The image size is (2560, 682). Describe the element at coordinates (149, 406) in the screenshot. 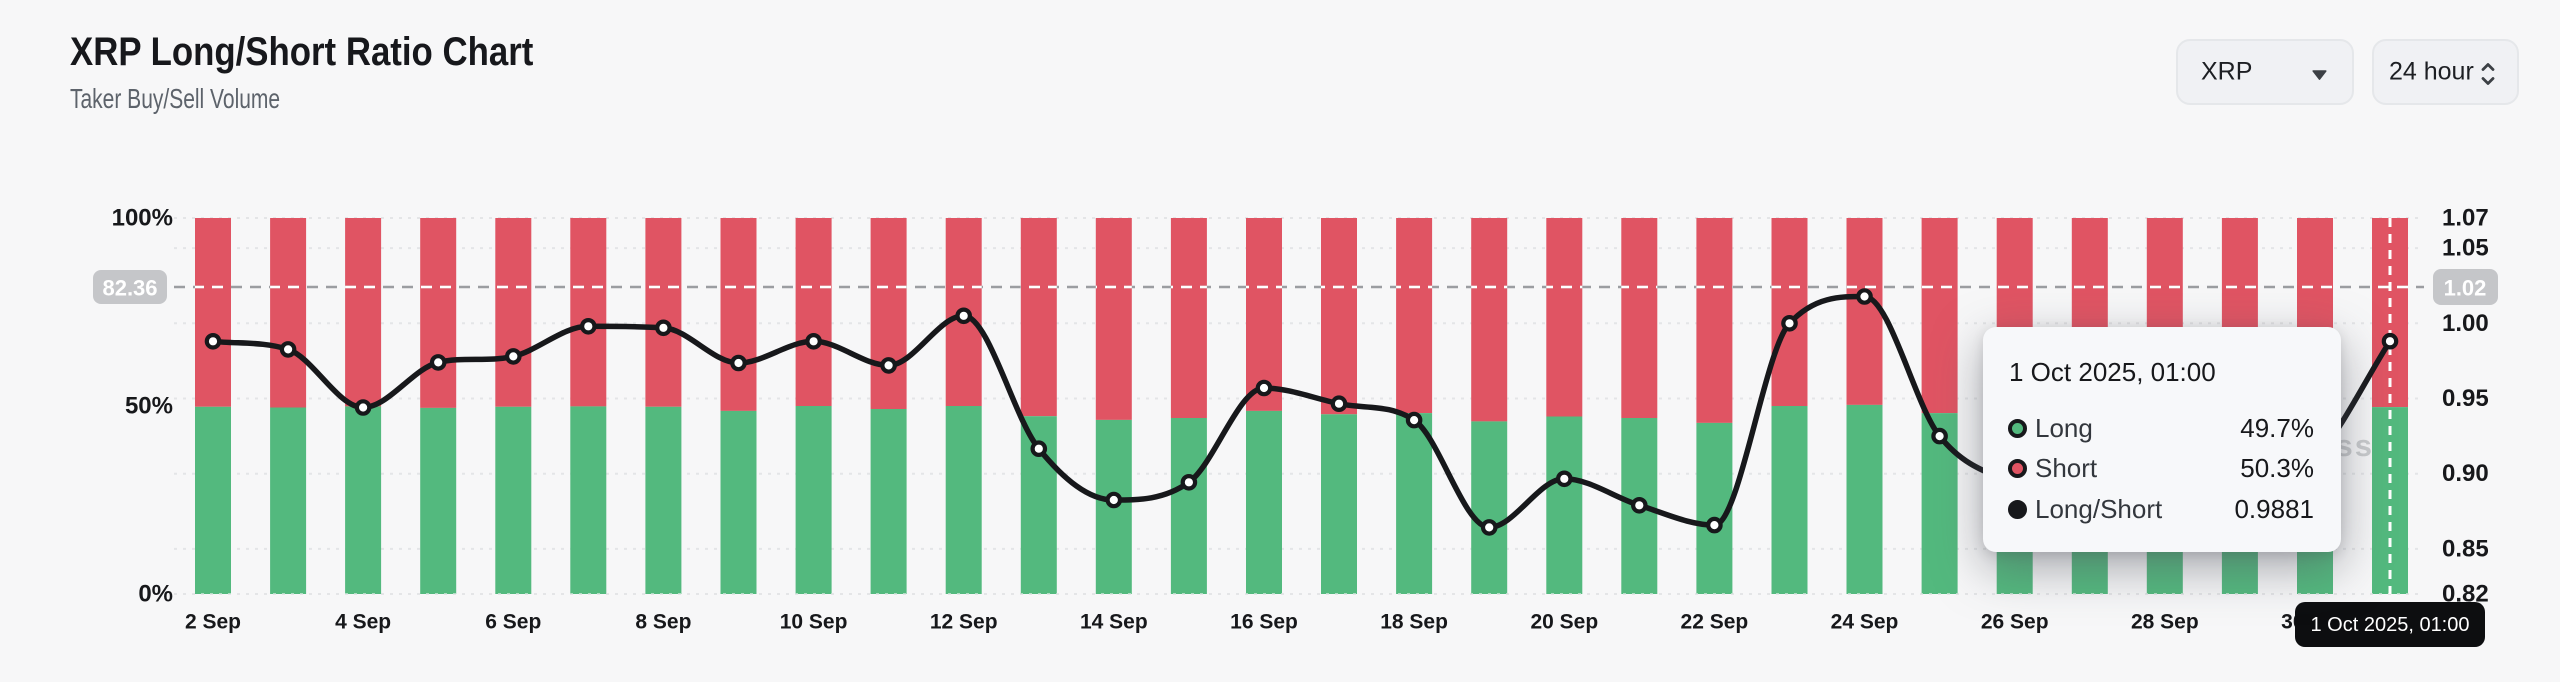

I see `svg-text: 50%` at that location.